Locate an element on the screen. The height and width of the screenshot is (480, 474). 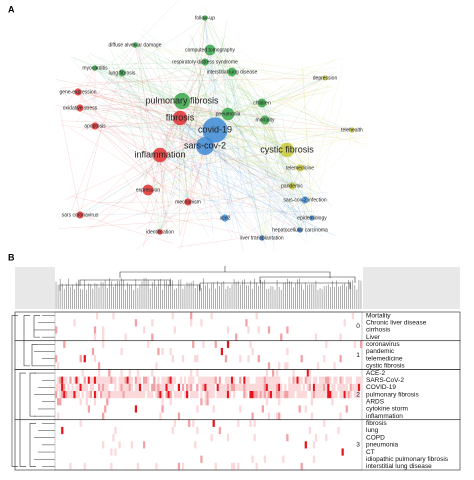
node-label: epidemiology is located at coordinates (312, 218).